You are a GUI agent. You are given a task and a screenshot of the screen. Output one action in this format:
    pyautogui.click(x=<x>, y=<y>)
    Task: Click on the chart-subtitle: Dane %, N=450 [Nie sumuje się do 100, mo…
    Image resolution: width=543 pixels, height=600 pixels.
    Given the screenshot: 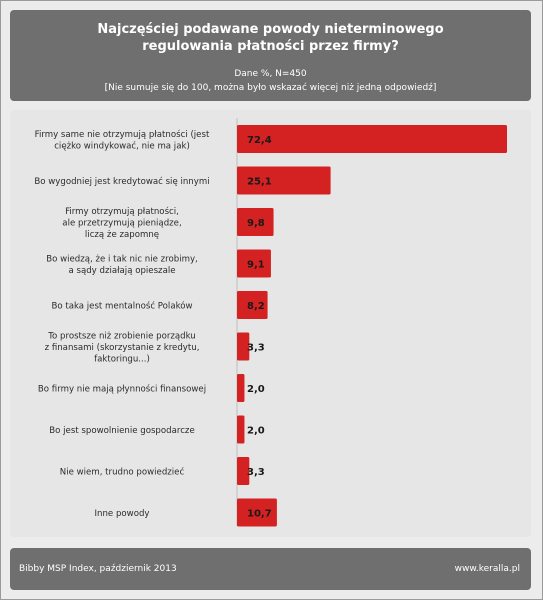 What is the action you would take?
    pyautogui.click(x=270, y=81)
    